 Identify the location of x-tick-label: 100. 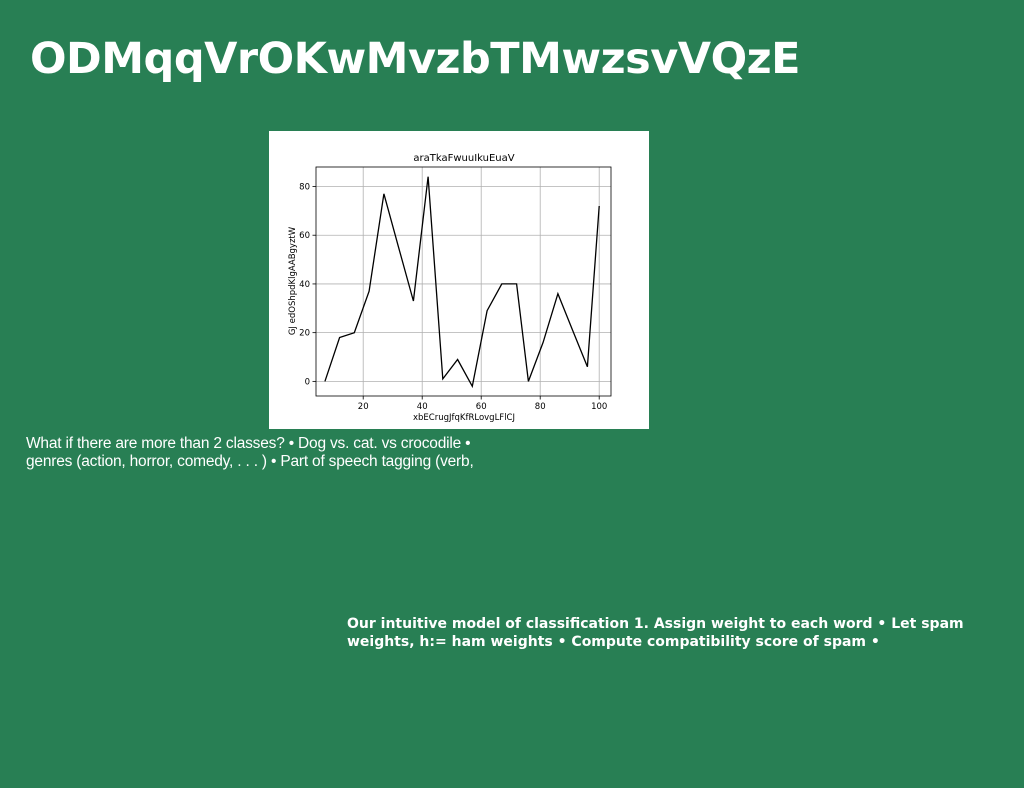
(599, 407).